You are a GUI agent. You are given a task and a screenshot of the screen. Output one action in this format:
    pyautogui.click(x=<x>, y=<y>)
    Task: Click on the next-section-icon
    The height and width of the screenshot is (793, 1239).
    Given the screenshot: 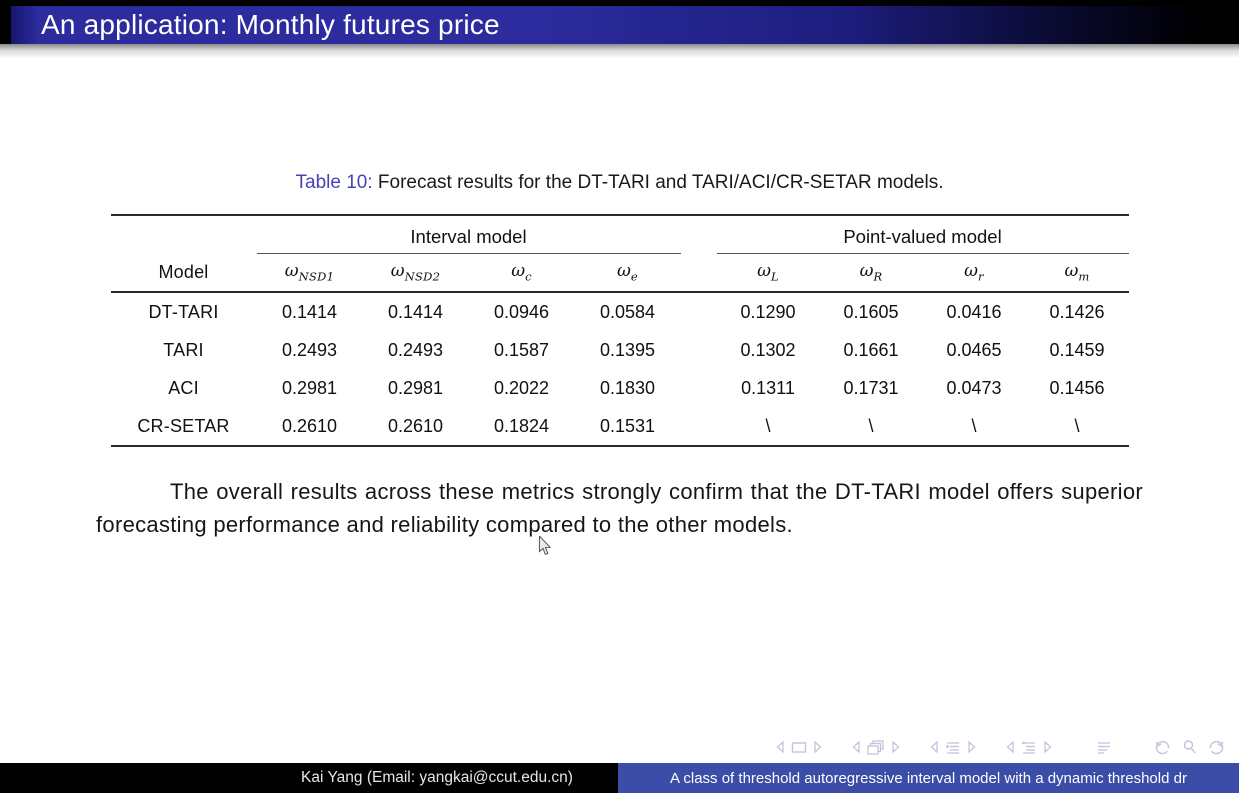 What is the action you would take?
    pyautogui.click(x=1048, y=747)
    